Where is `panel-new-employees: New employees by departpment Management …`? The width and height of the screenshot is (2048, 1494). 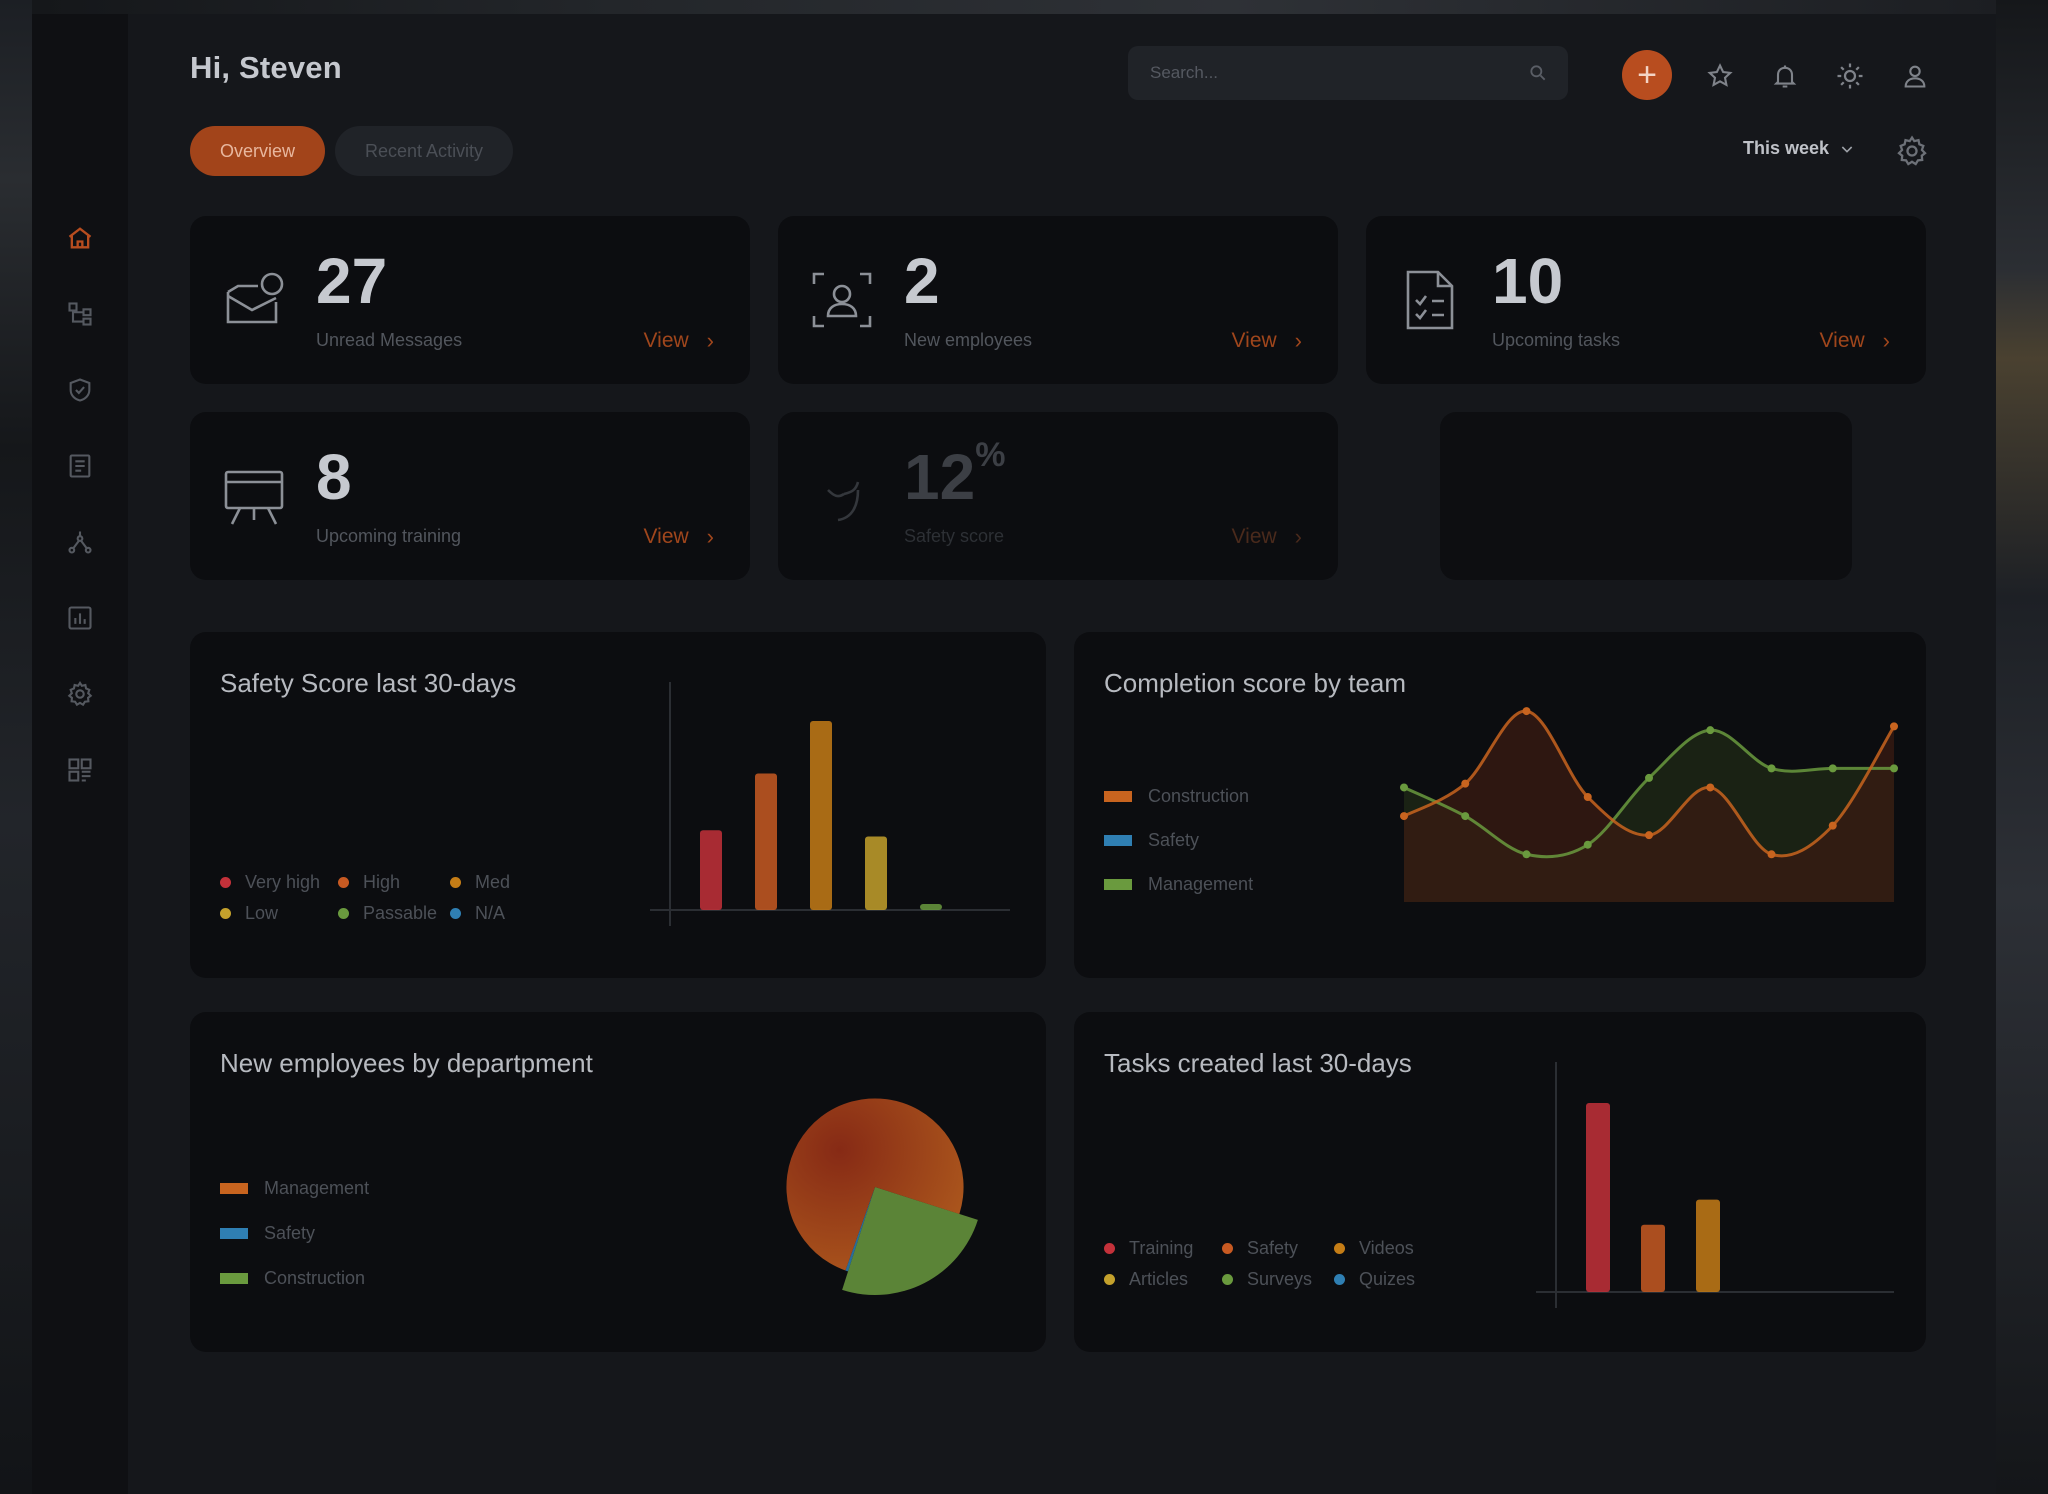
panel-new-employees: New employees by departpment Management … is located at coordinates (618, 1182).